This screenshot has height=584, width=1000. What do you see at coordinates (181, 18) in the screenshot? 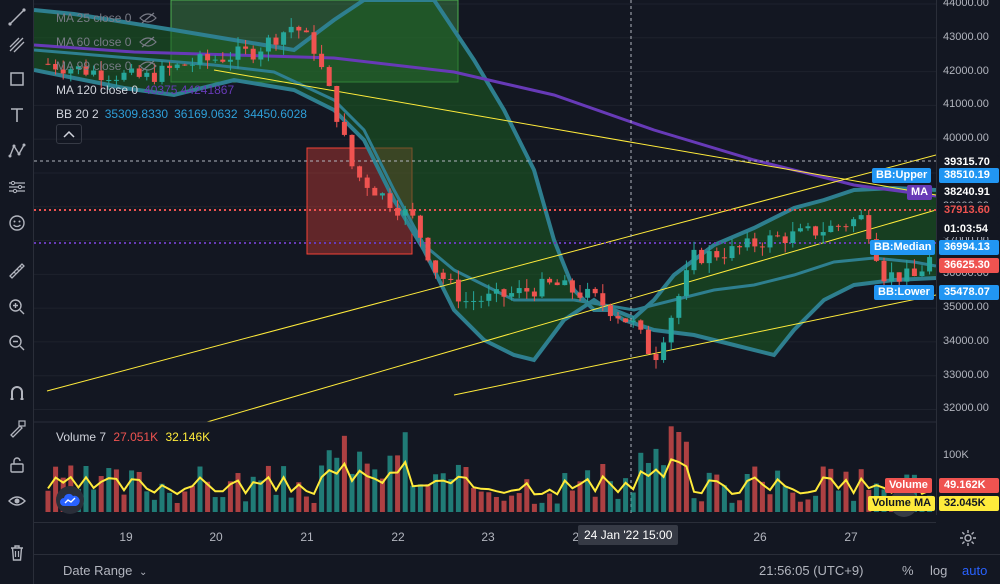
I see `ma25-legend: MA 25 close 0` at bounding box center [181, 18].